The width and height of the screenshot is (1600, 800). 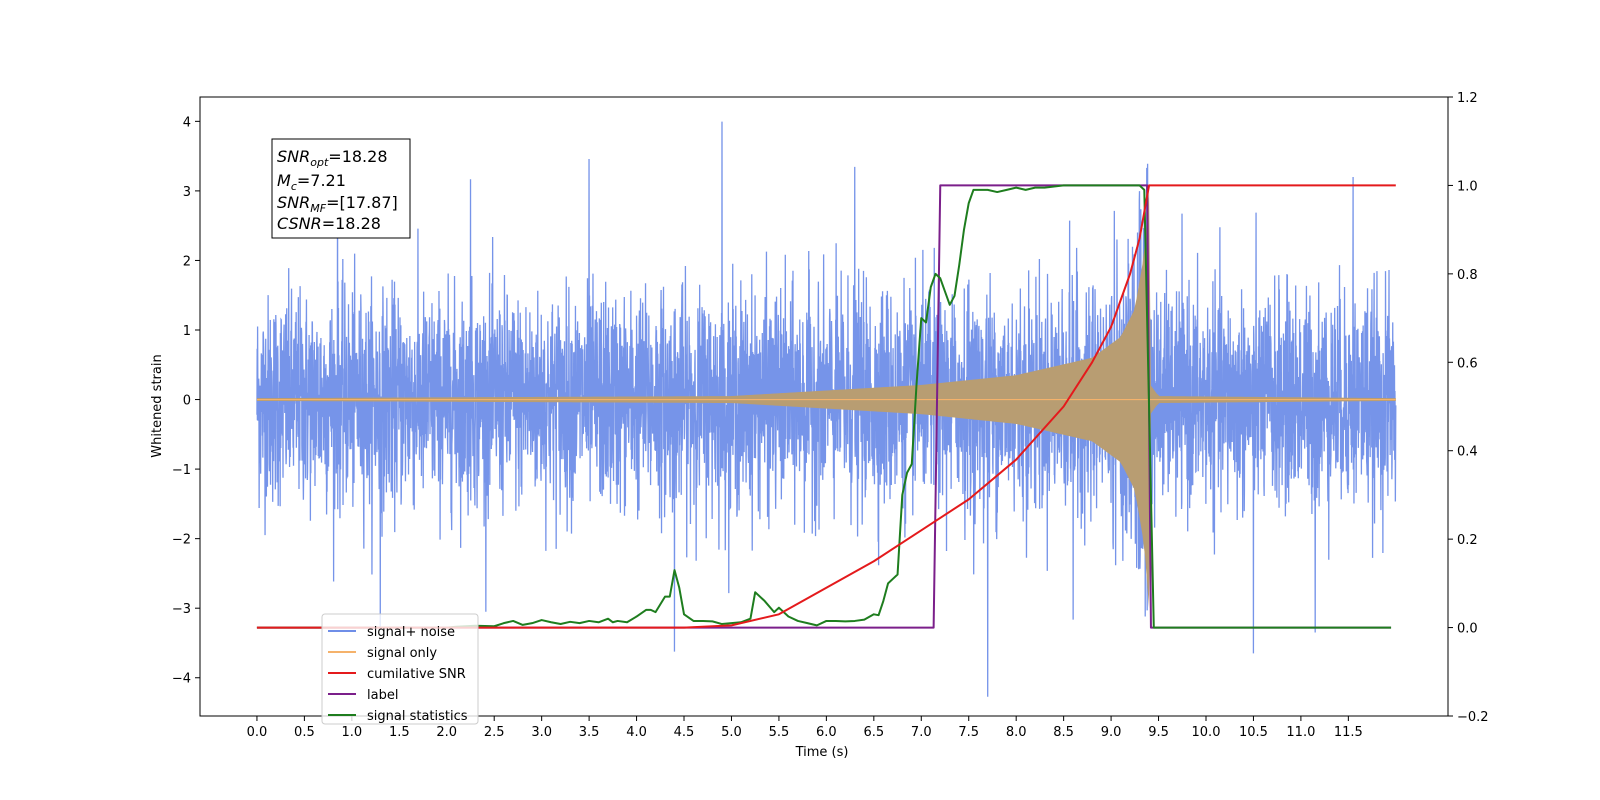 I want to click on x-tick-label: 7.0, so click(x=921, y=732).